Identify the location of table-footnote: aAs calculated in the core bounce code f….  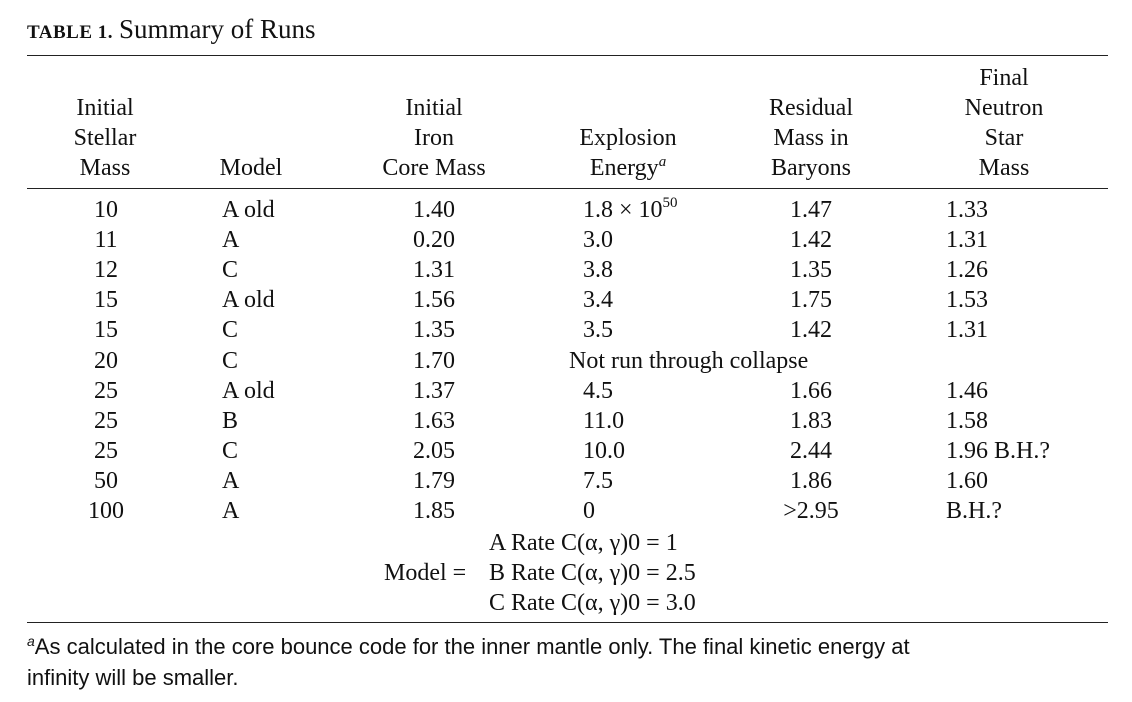
(569, 662).